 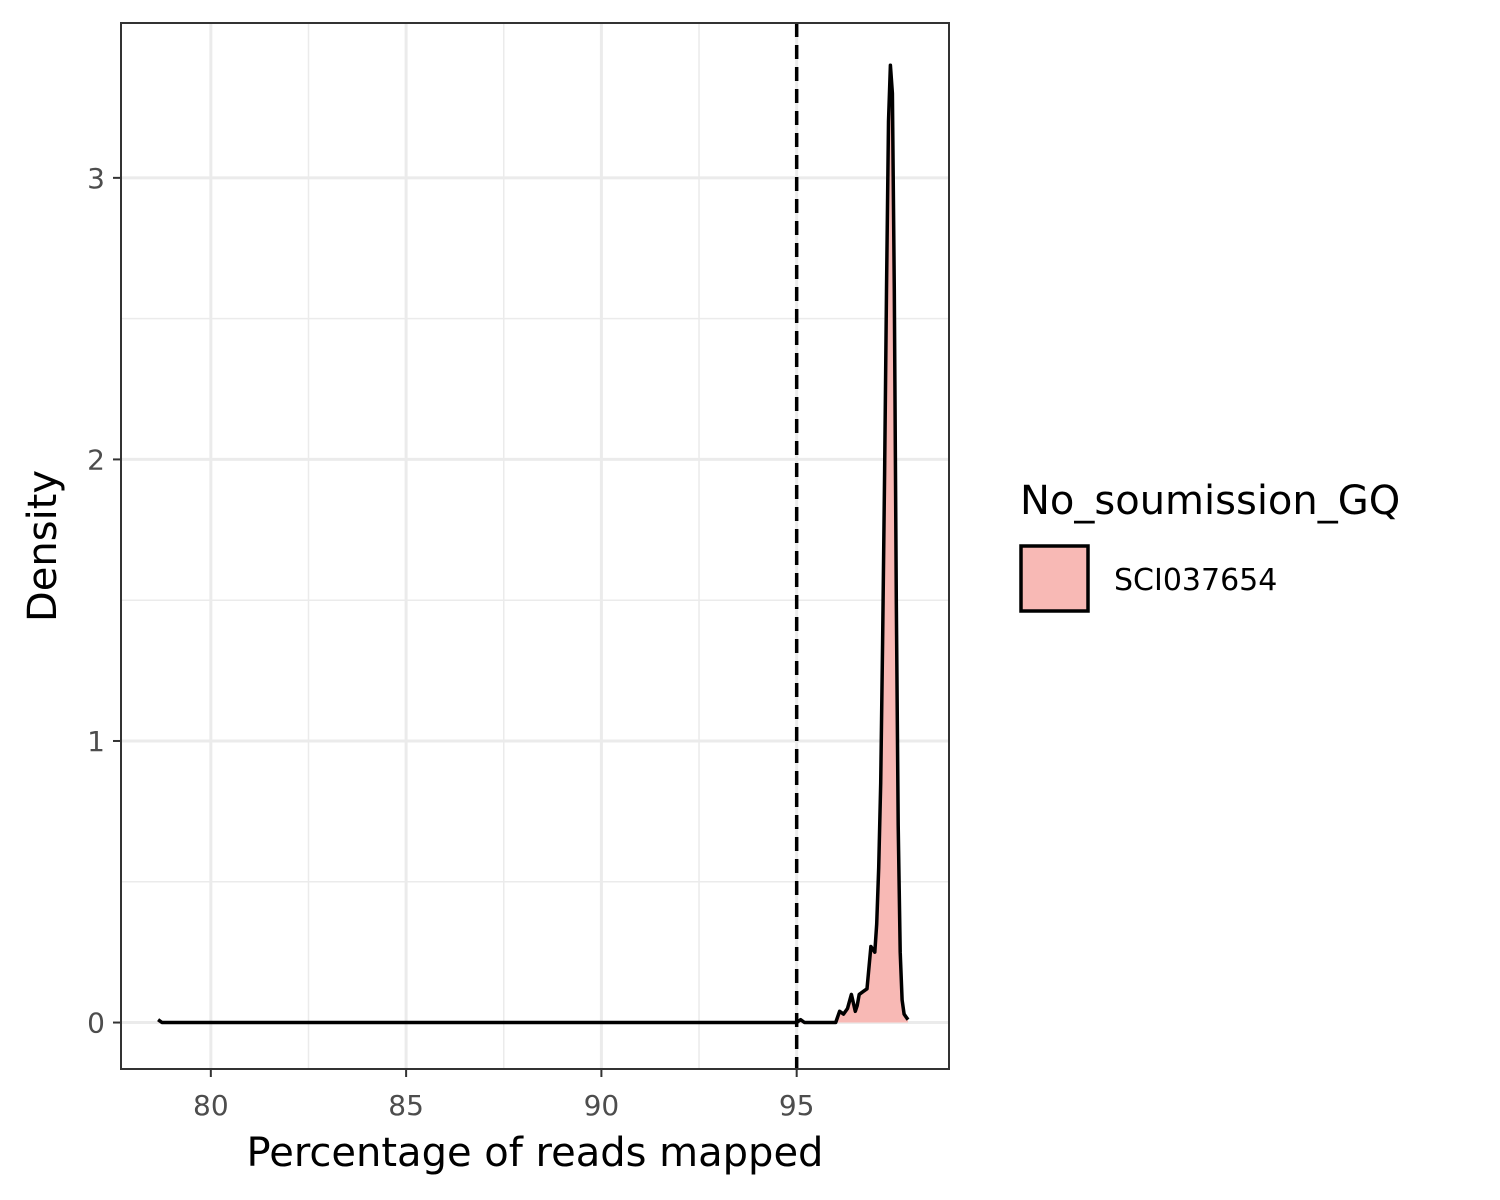 What do you see at coordinates (1210, 501) in the screenshot?
I see `legend-title: No_soumission_GQ` at bounding box center [1210, 501].